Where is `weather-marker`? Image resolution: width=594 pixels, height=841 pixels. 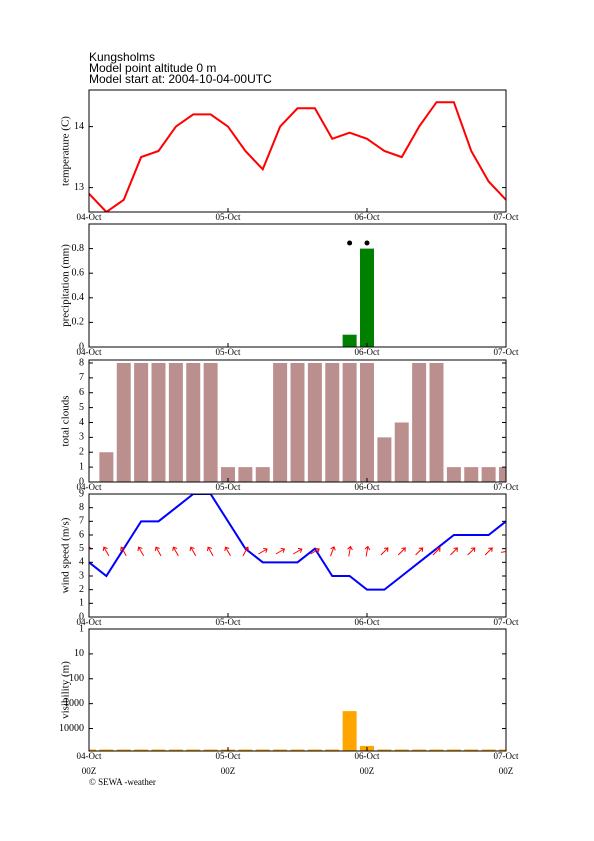
weather-marker is located at coordinates (367, 243).